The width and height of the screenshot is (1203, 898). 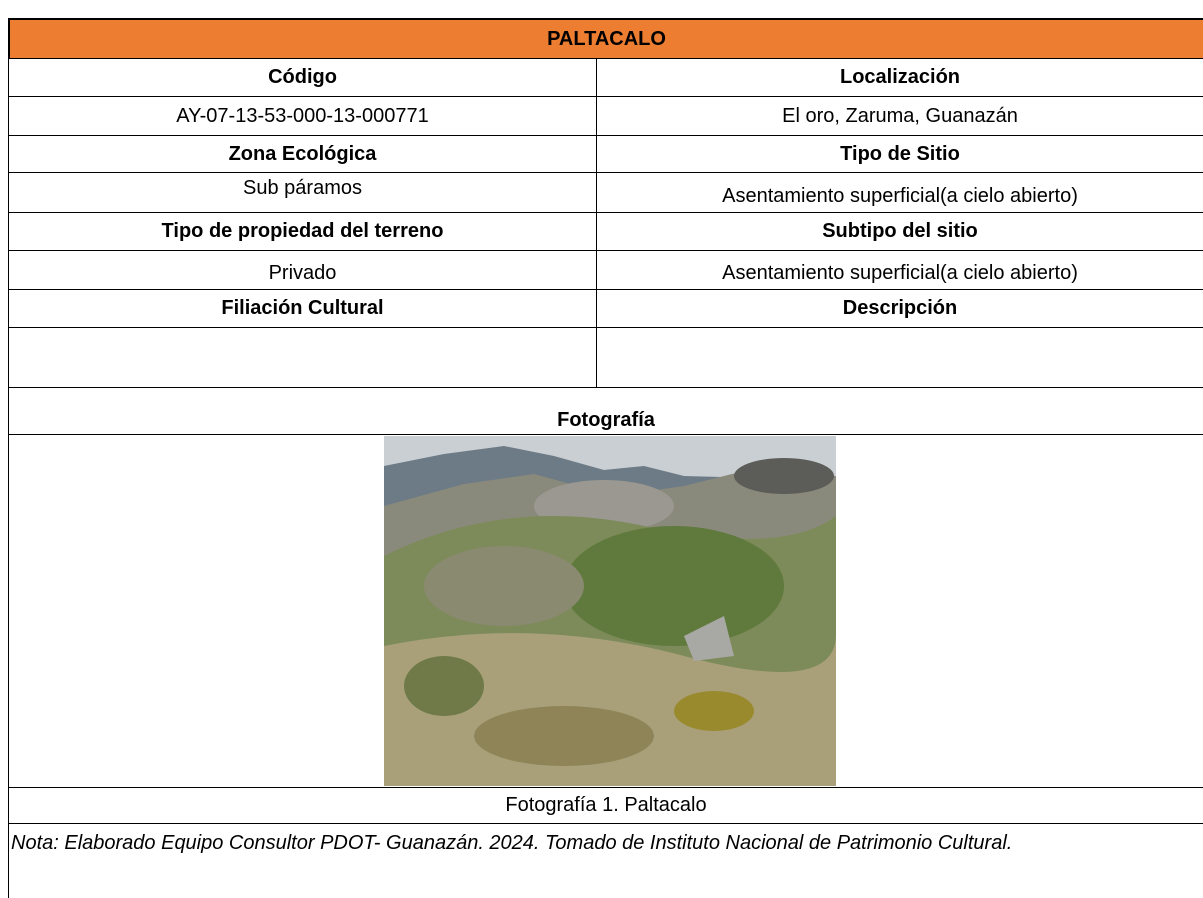 I want to click on field-value: Privado, so click(x=302, y=269).